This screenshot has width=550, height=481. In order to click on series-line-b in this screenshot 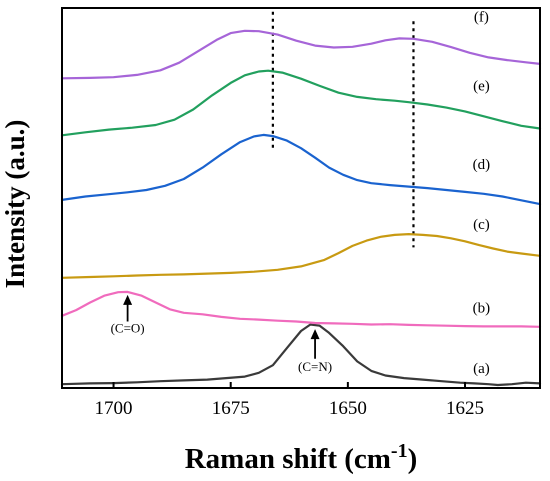, I will do `click(301, 309)`.